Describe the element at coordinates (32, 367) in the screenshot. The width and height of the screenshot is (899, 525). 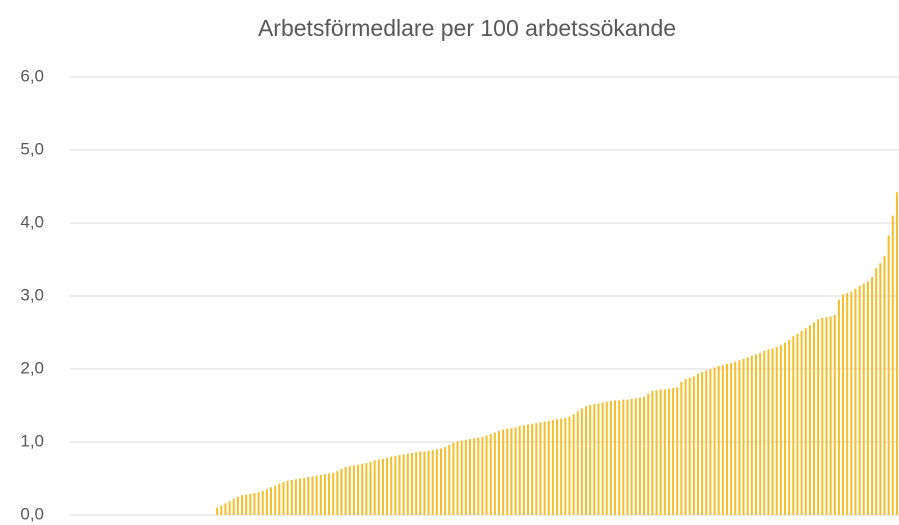
I see `y-tick-label: 2,0` at that location.